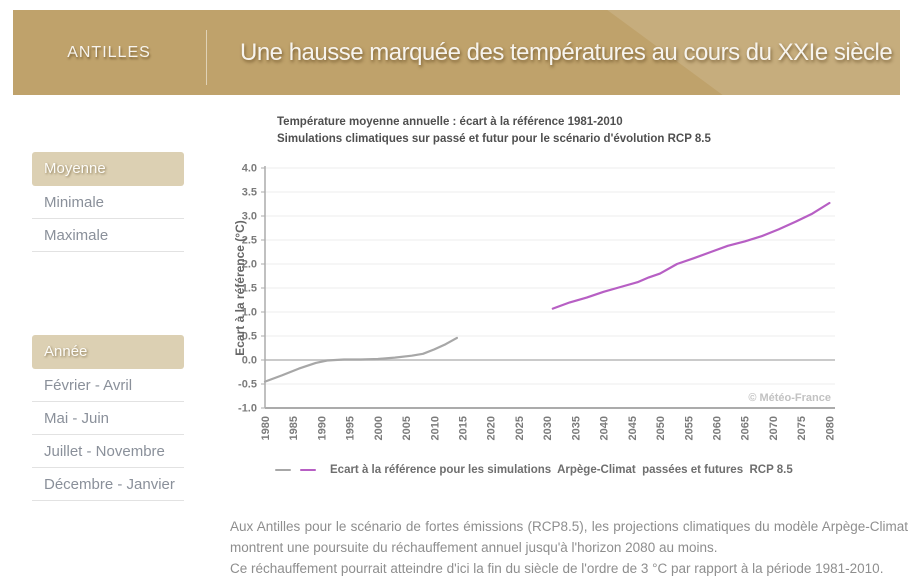  I want to click on x-tick-label: 2010, so click(435, 428).